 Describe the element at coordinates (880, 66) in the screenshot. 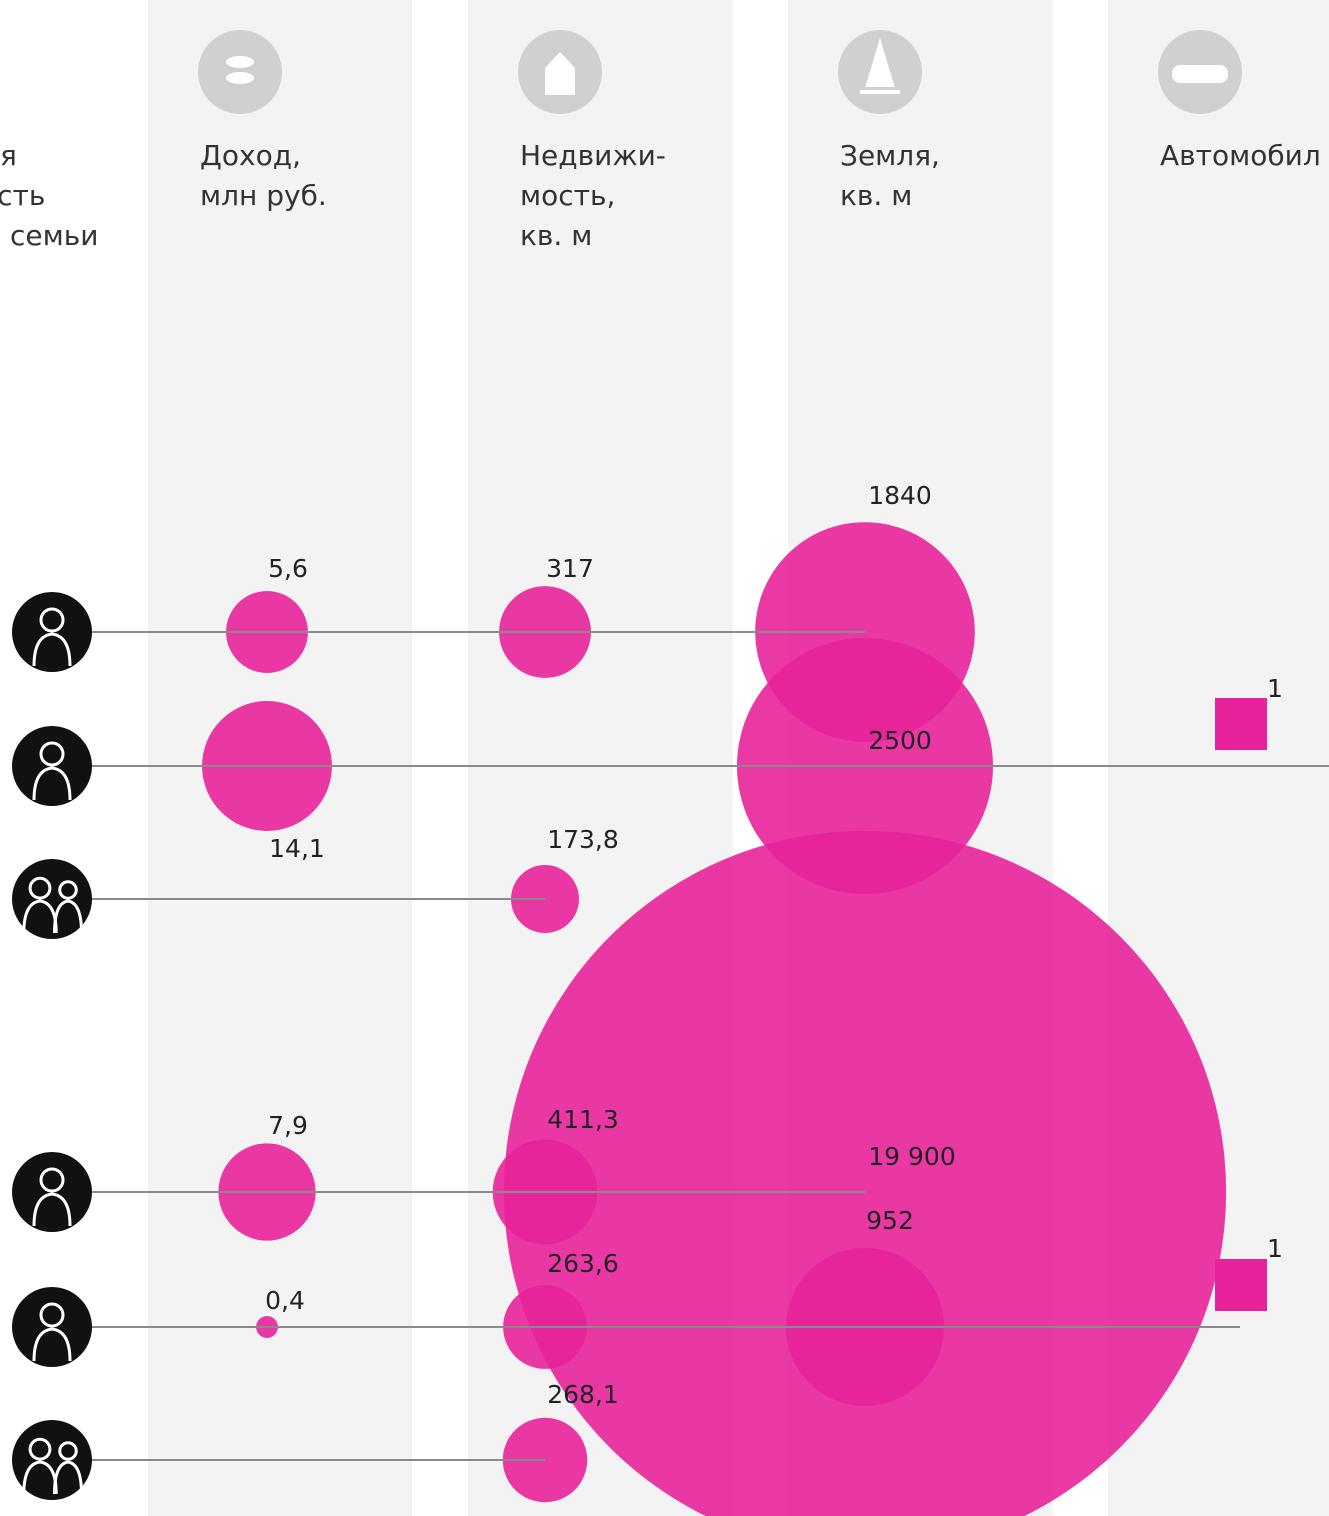

I see `icon-tree` at that location.